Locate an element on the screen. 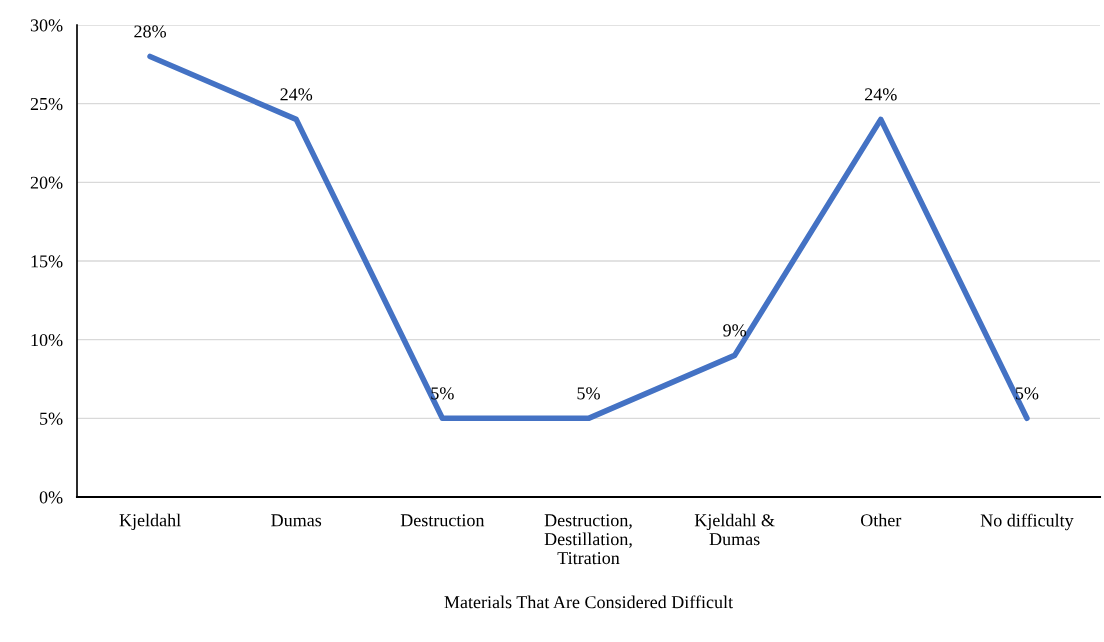 The image size is (1104, 642). data-label: 28% is located at coordinates (150, 31).